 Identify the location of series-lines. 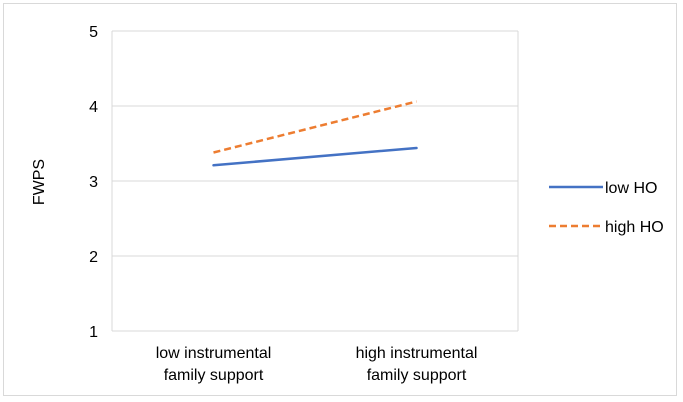
(315, 133).